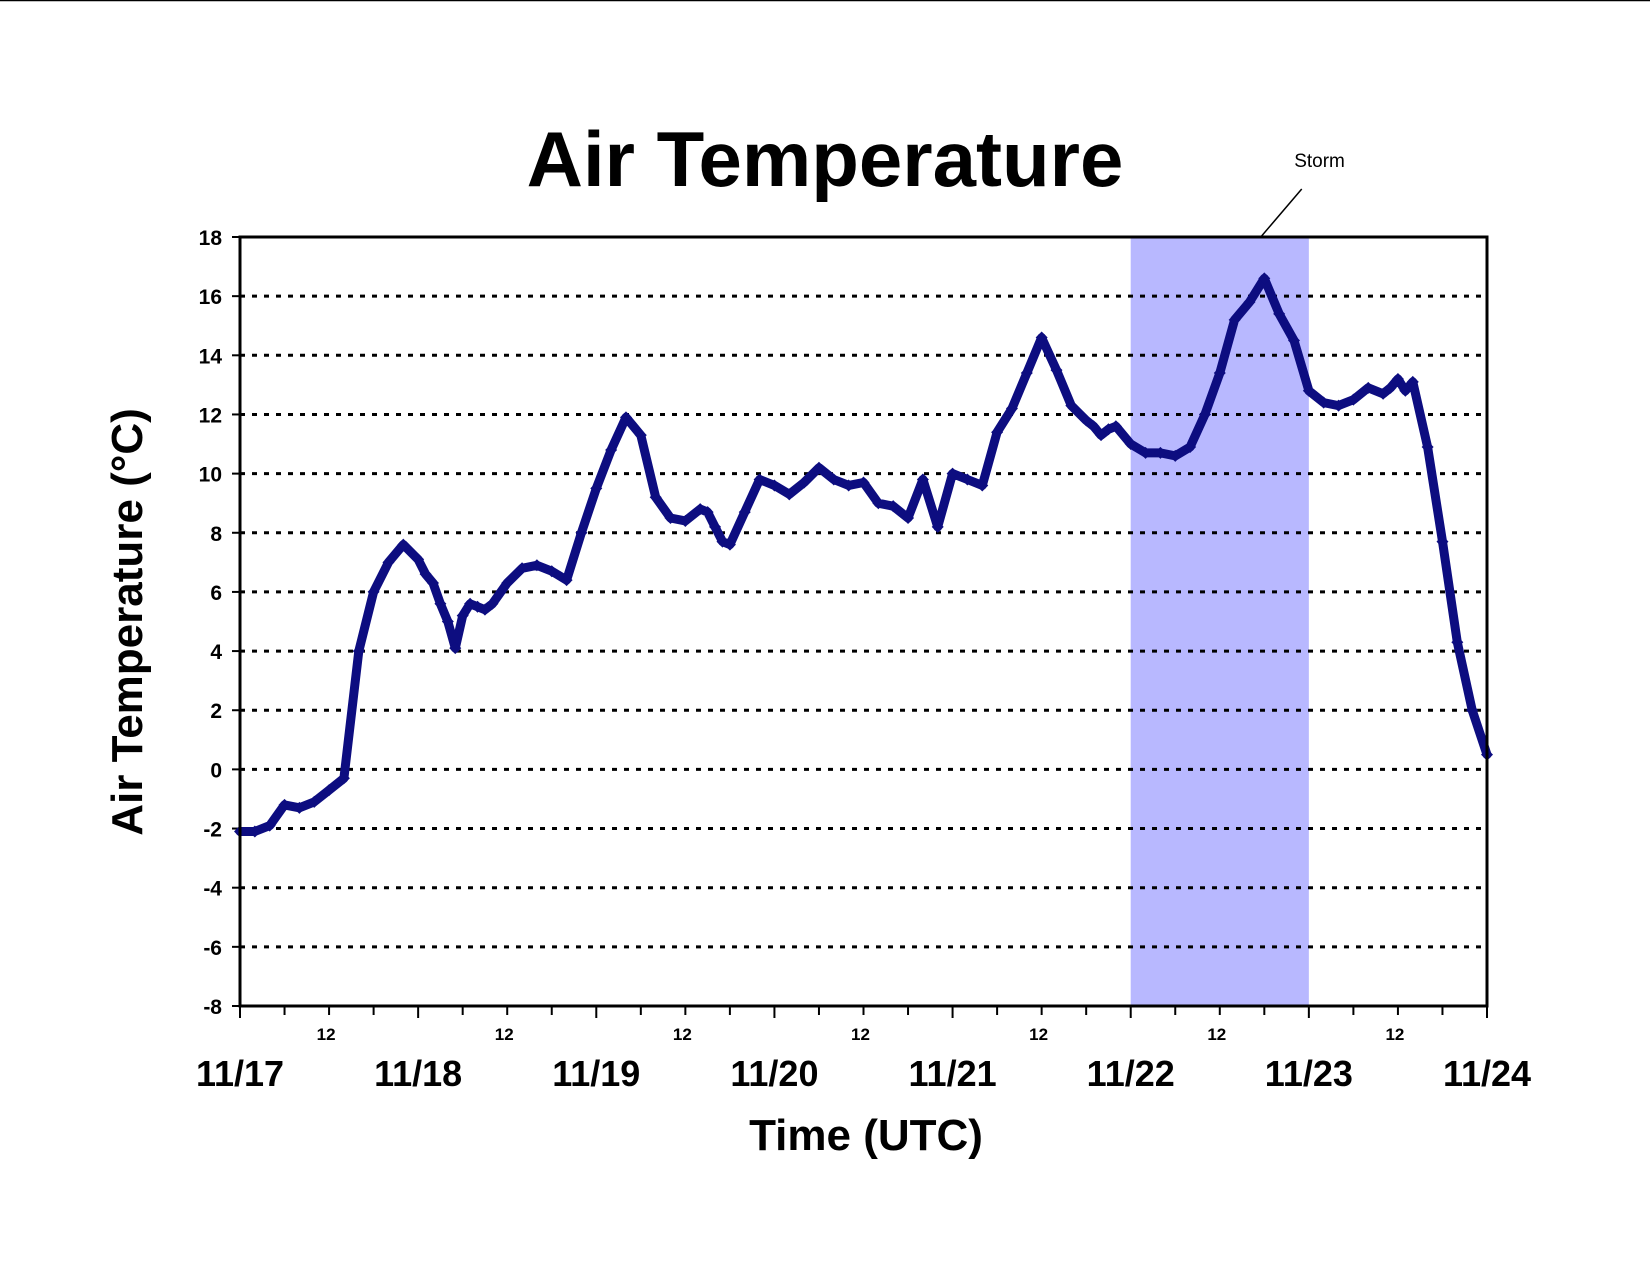  Describe the element at coordinates (1219, 621) in the screenshot. I see `storm-band` at that location.